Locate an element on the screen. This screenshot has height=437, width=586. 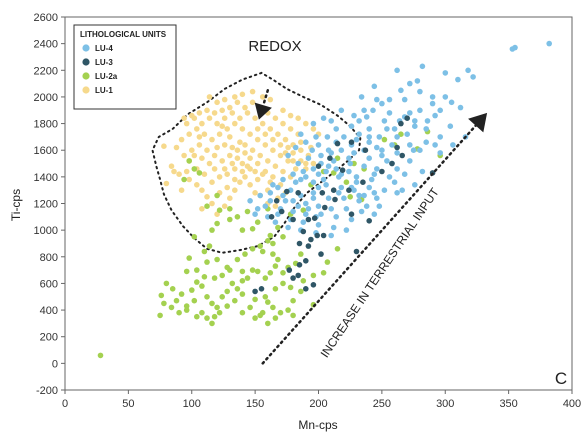
panel-label: C is located at coordinates (561, 378).